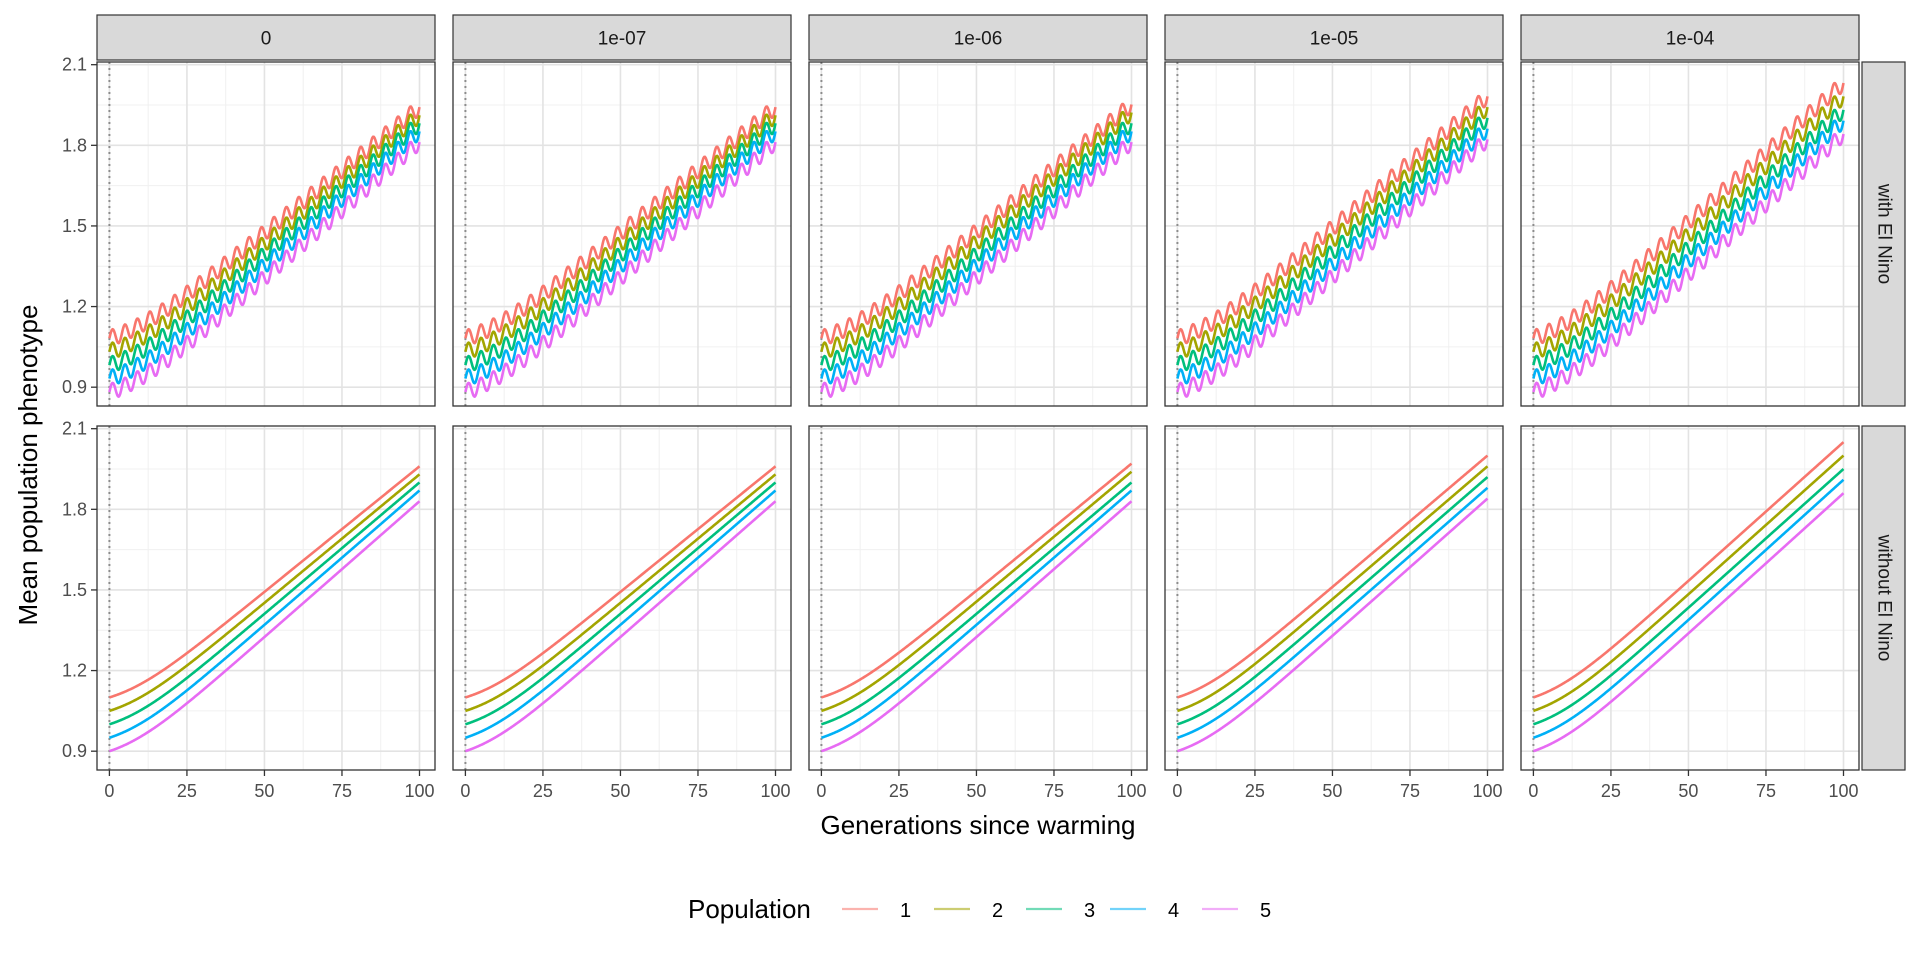 The width and height of the screenshot is (1920, 960). Describe the element at coordinates (74, 509) in the screenshot. I see `y-tick-label: 1.8` at that location.